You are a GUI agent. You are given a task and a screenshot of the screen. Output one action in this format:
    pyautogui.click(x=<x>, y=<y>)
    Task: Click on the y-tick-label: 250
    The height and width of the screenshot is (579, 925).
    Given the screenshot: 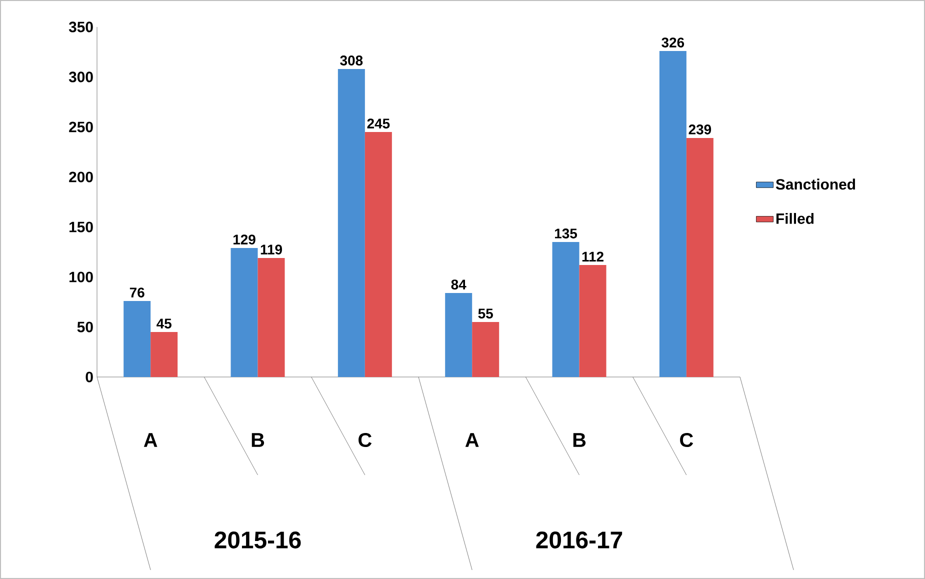 What is the action you would take?
    pyautogui.click(x=81, y=127)
    